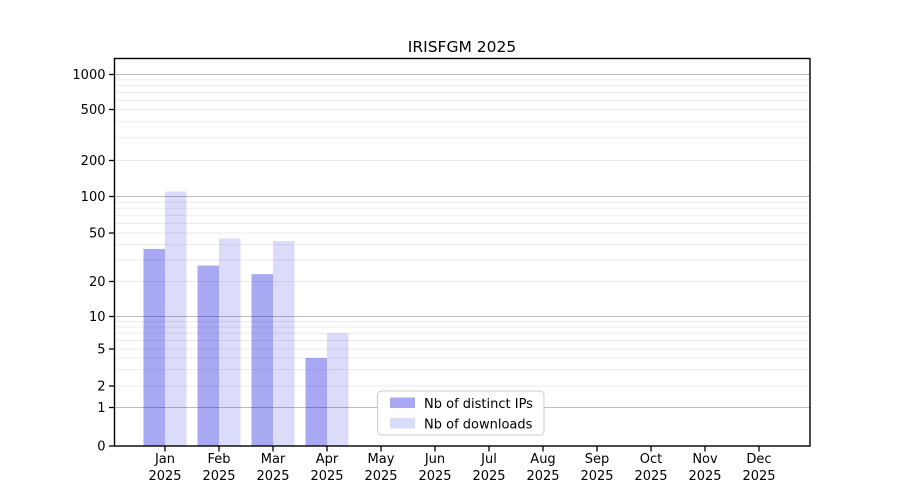 The width and height of the screenshot is (900, 500). What do you see at coordinates (402, 402) in the screenshot?
I see `legend-swatch-distinct-ips` at bounding box center [402, 402].